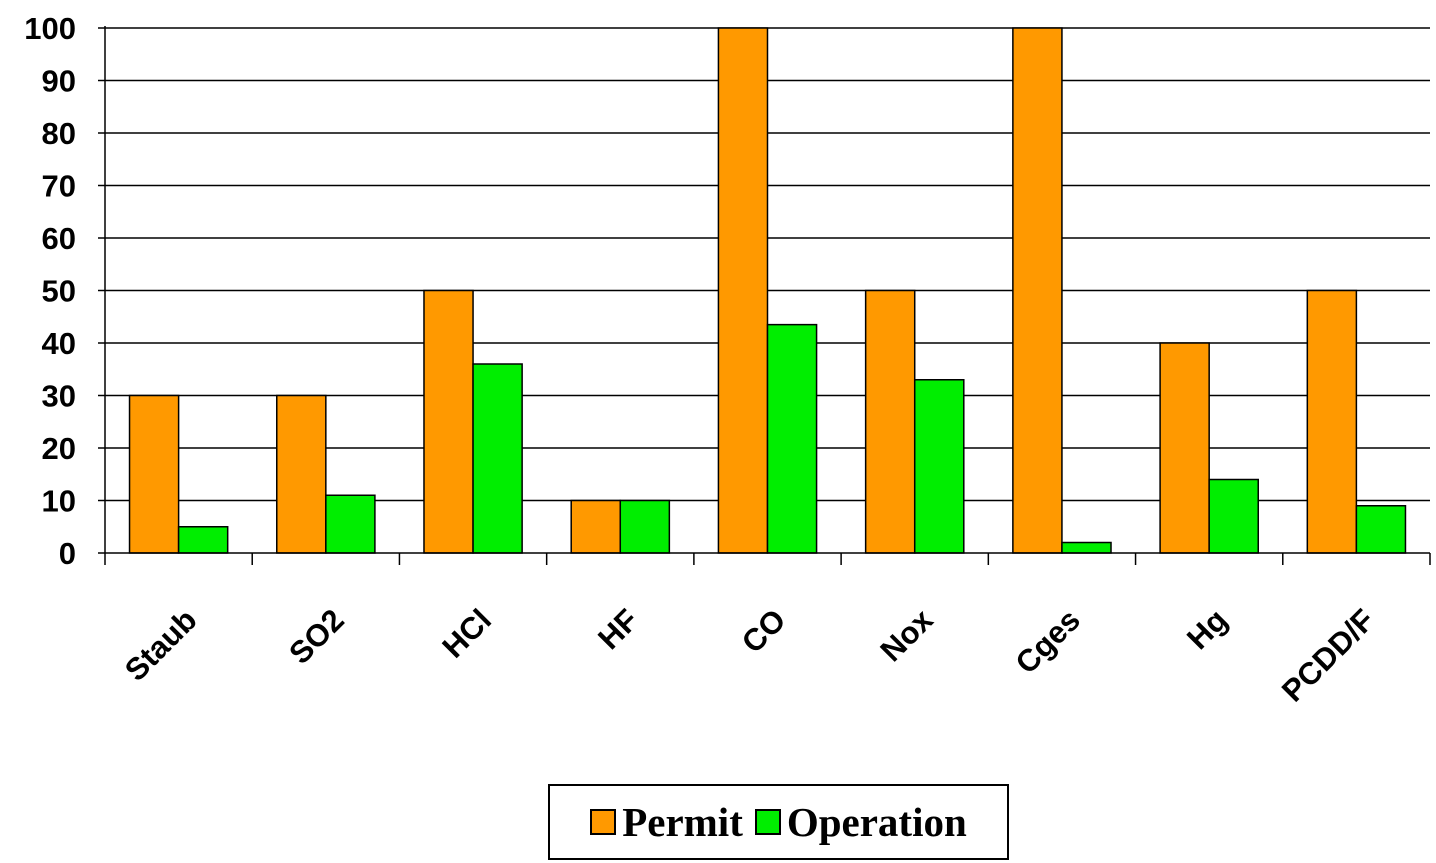 Image resolution: width=1436 pixels, height=863 pixels. Describe the element at coordinates (59, 501) in the screenshot. I see `y-tick-label: 10` at that location.